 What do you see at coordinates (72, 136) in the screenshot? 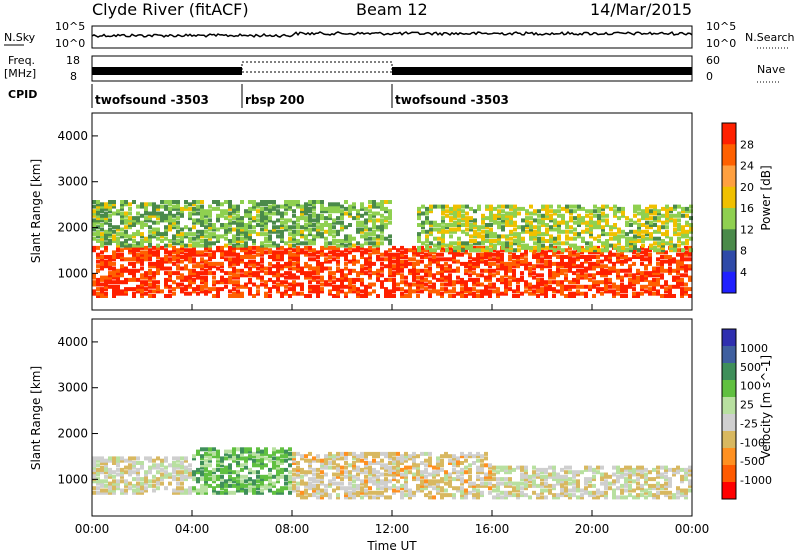
I see `y-tick-label: 4000` at bounding box center [72, 136].